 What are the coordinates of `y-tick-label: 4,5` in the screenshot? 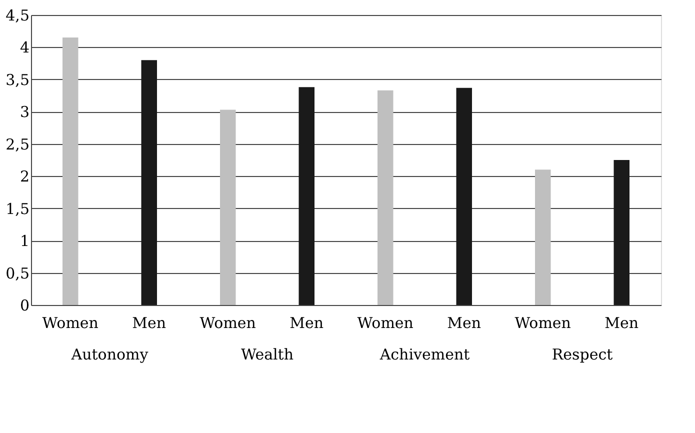 It's located at (18, 15).